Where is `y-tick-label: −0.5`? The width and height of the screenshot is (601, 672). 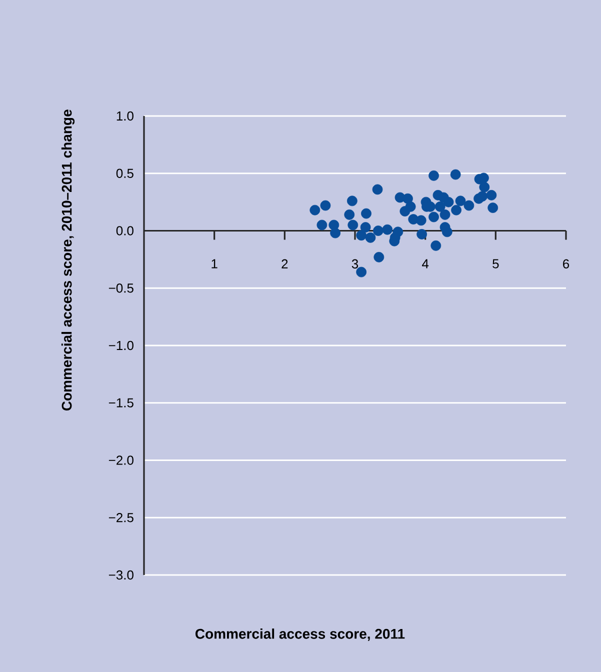
y-tick-label: −0.5 is located at coordinates (121, 288).